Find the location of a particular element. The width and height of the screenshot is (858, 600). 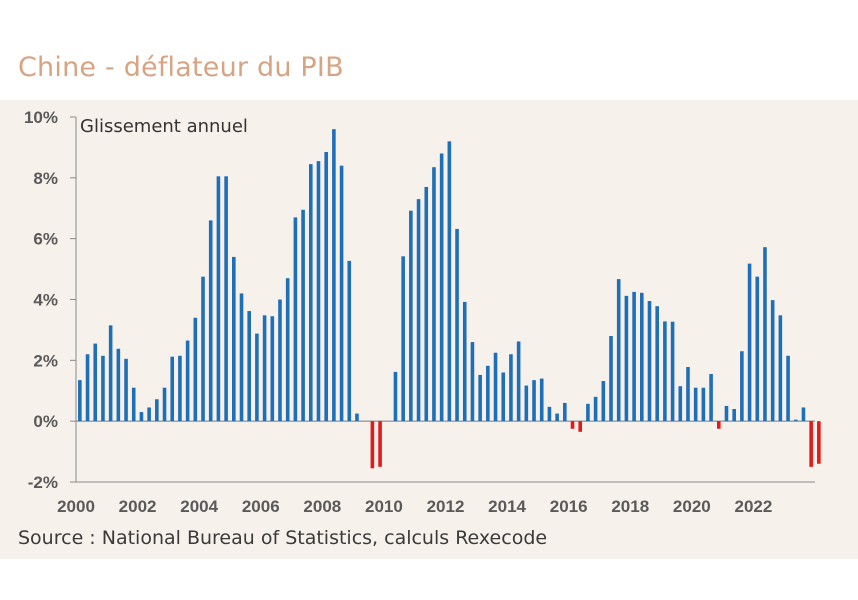

y-tick-label: 0% is located at coordinates (45, 421).